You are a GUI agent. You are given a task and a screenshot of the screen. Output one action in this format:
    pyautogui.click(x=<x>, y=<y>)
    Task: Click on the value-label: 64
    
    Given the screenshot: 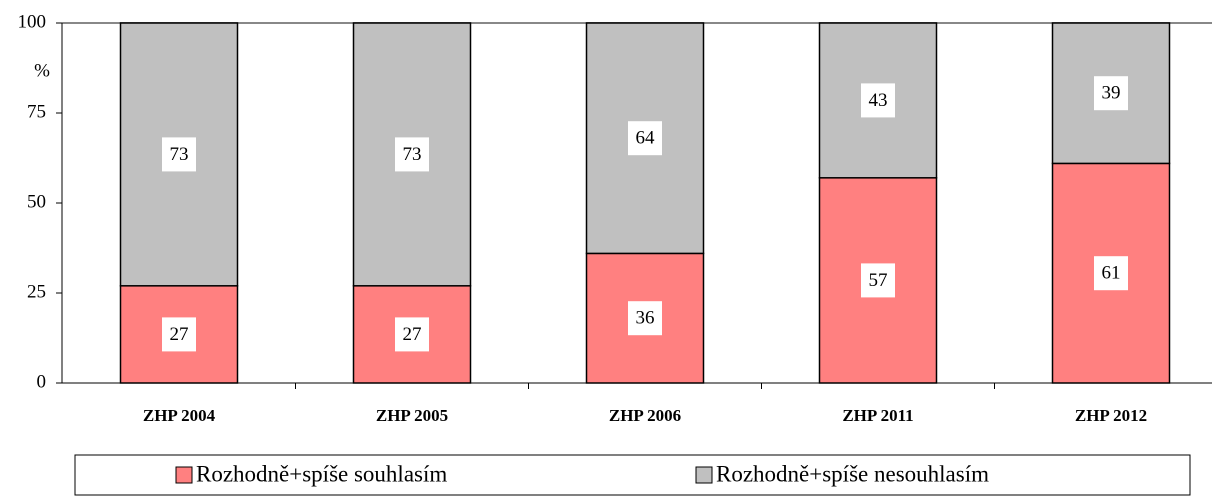 What is the action you would take?
    pyautogui.click(x=646, y=138)
    